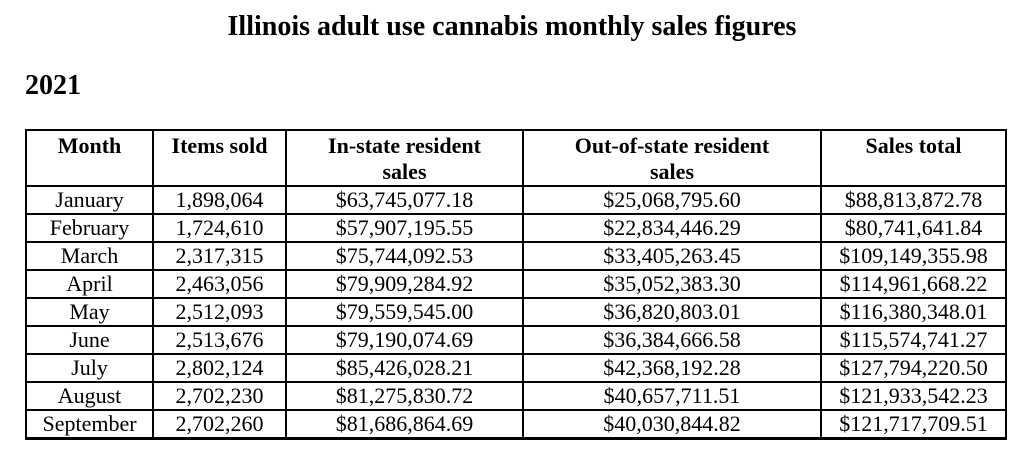  I want to click on cell-in-state-sales: $79,909,284.92, so click(404, 284).